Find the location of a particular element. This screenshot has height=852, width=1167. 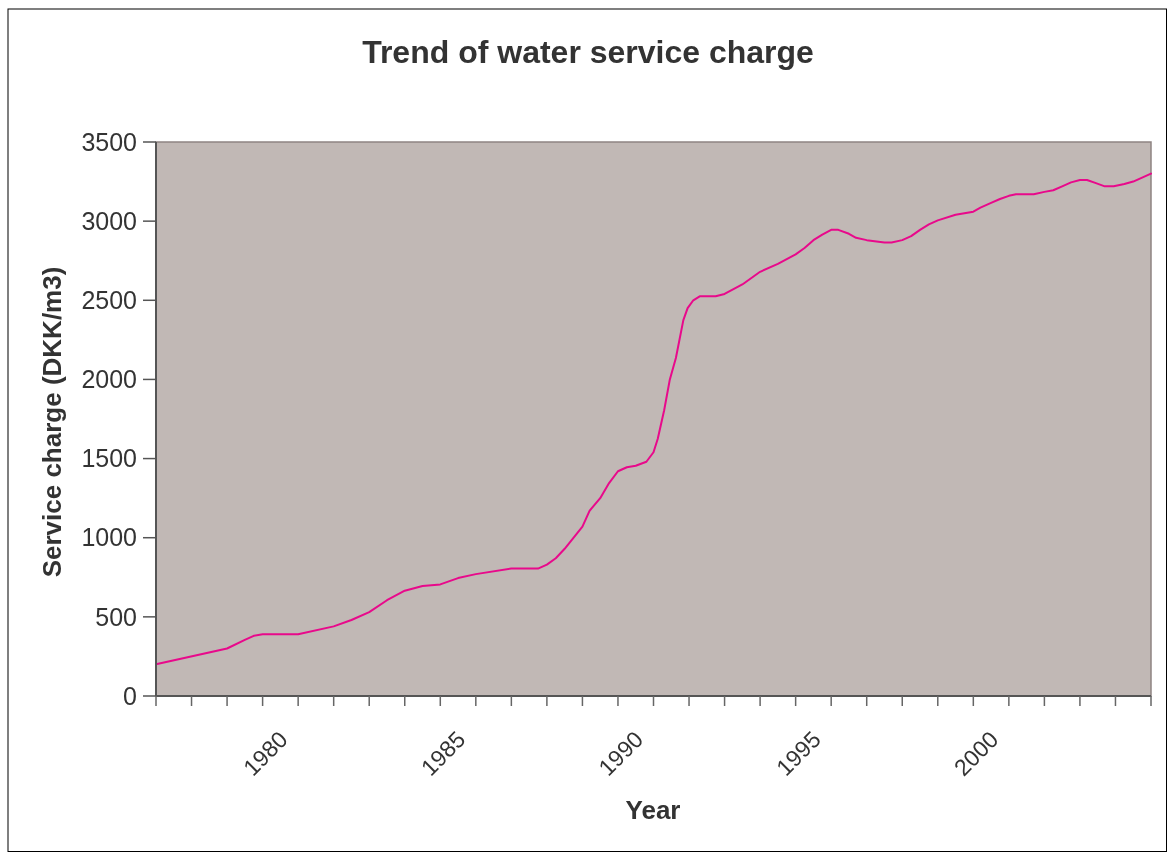

chart-title: Trend of water service charge is located at coordinates (588, 52).